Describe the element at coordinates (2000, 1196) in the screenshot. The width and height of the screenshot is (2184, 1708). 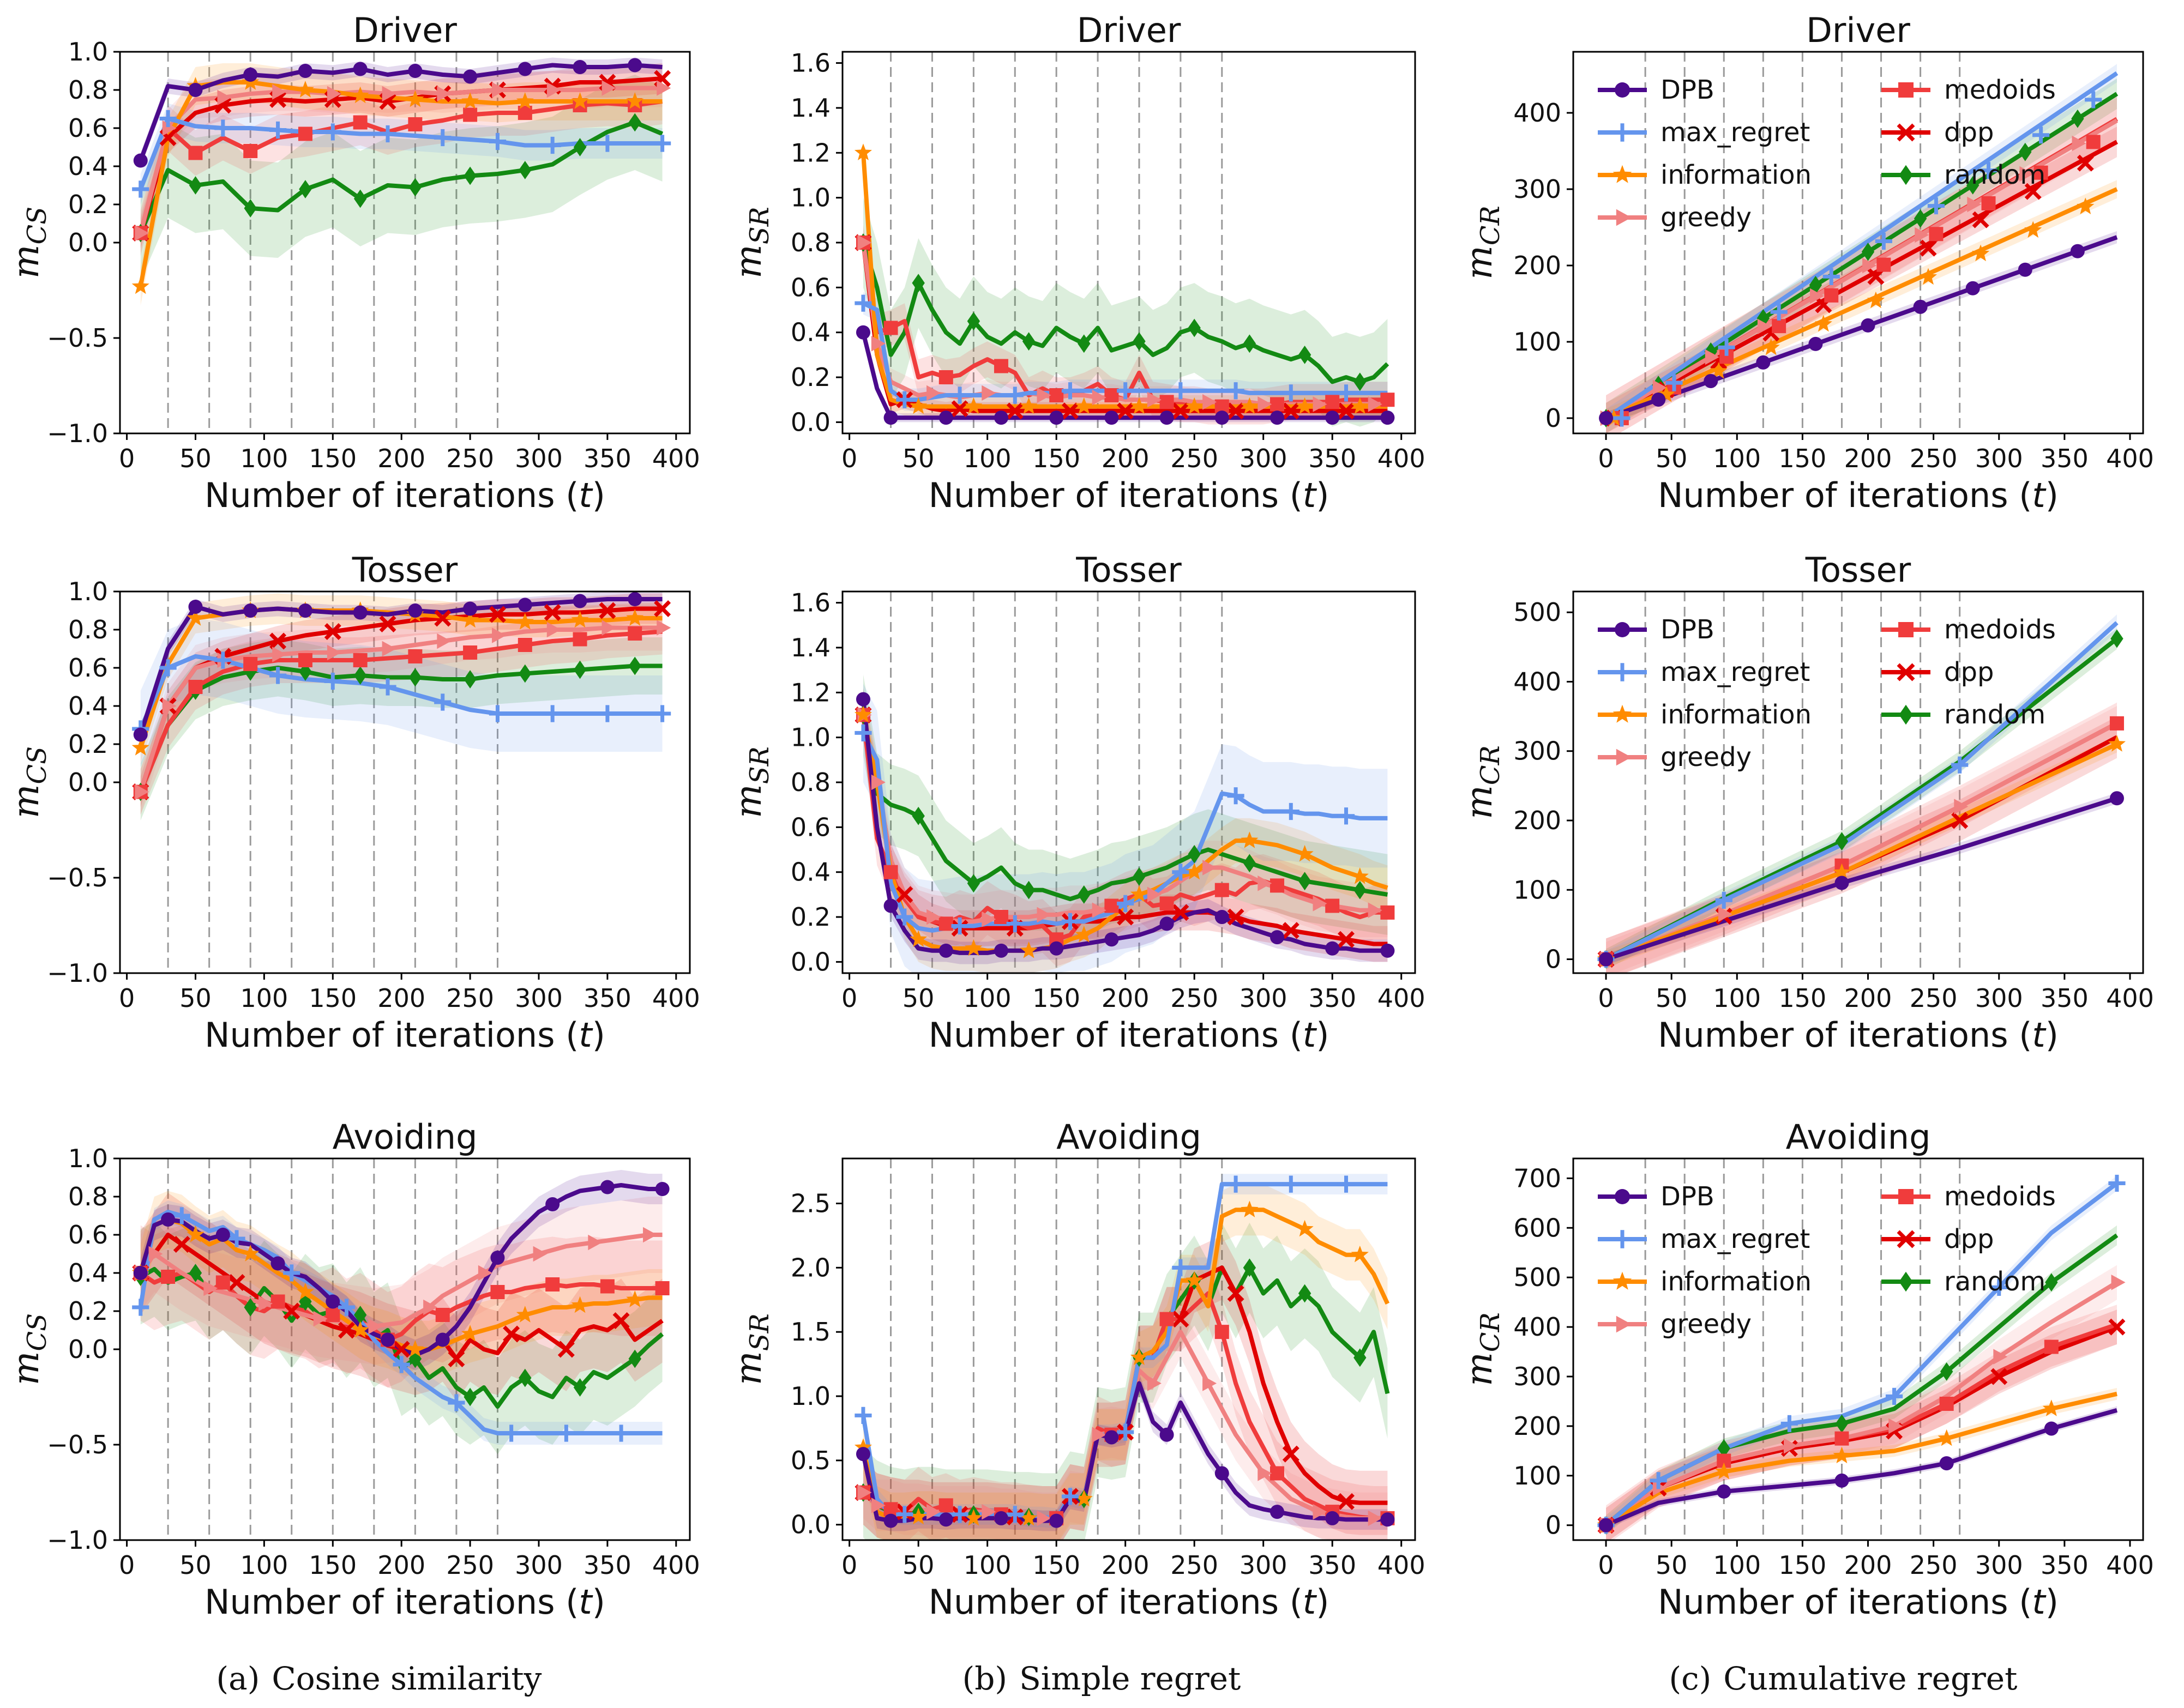
I see `legend-label-medoids: medoids` at that location.